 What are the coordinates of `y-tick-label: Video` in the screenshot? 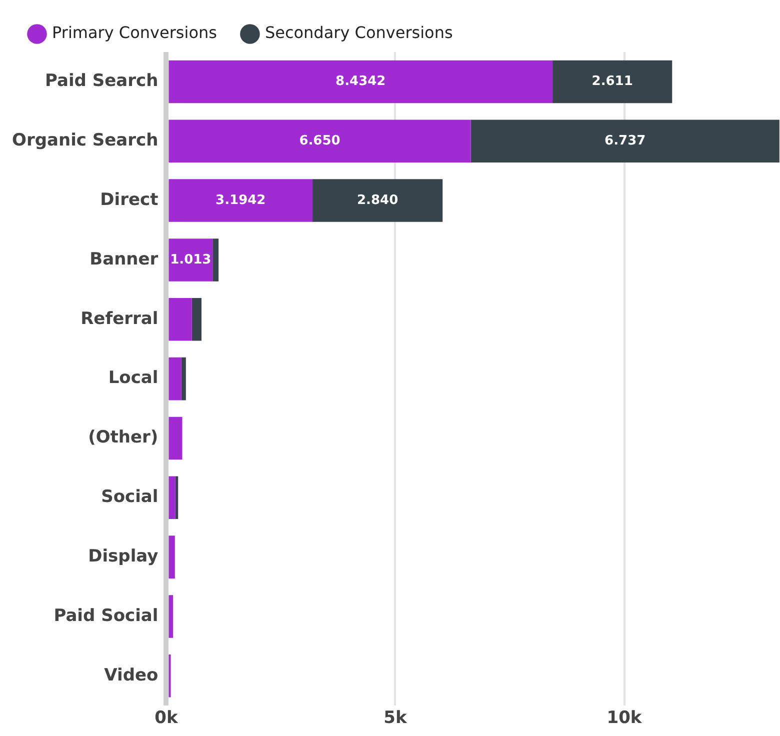 It's located at (131, 675).